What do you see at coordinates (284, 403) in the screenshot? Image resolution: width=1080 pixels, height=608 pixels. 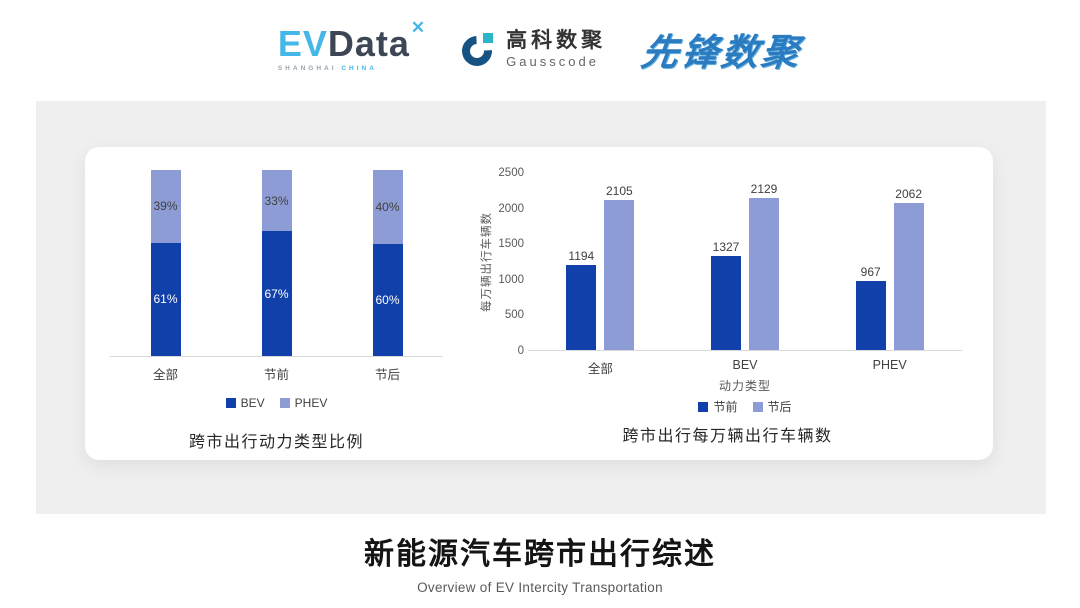 I see `legend-swatch-PHEV` at bounding box center [284, 403].